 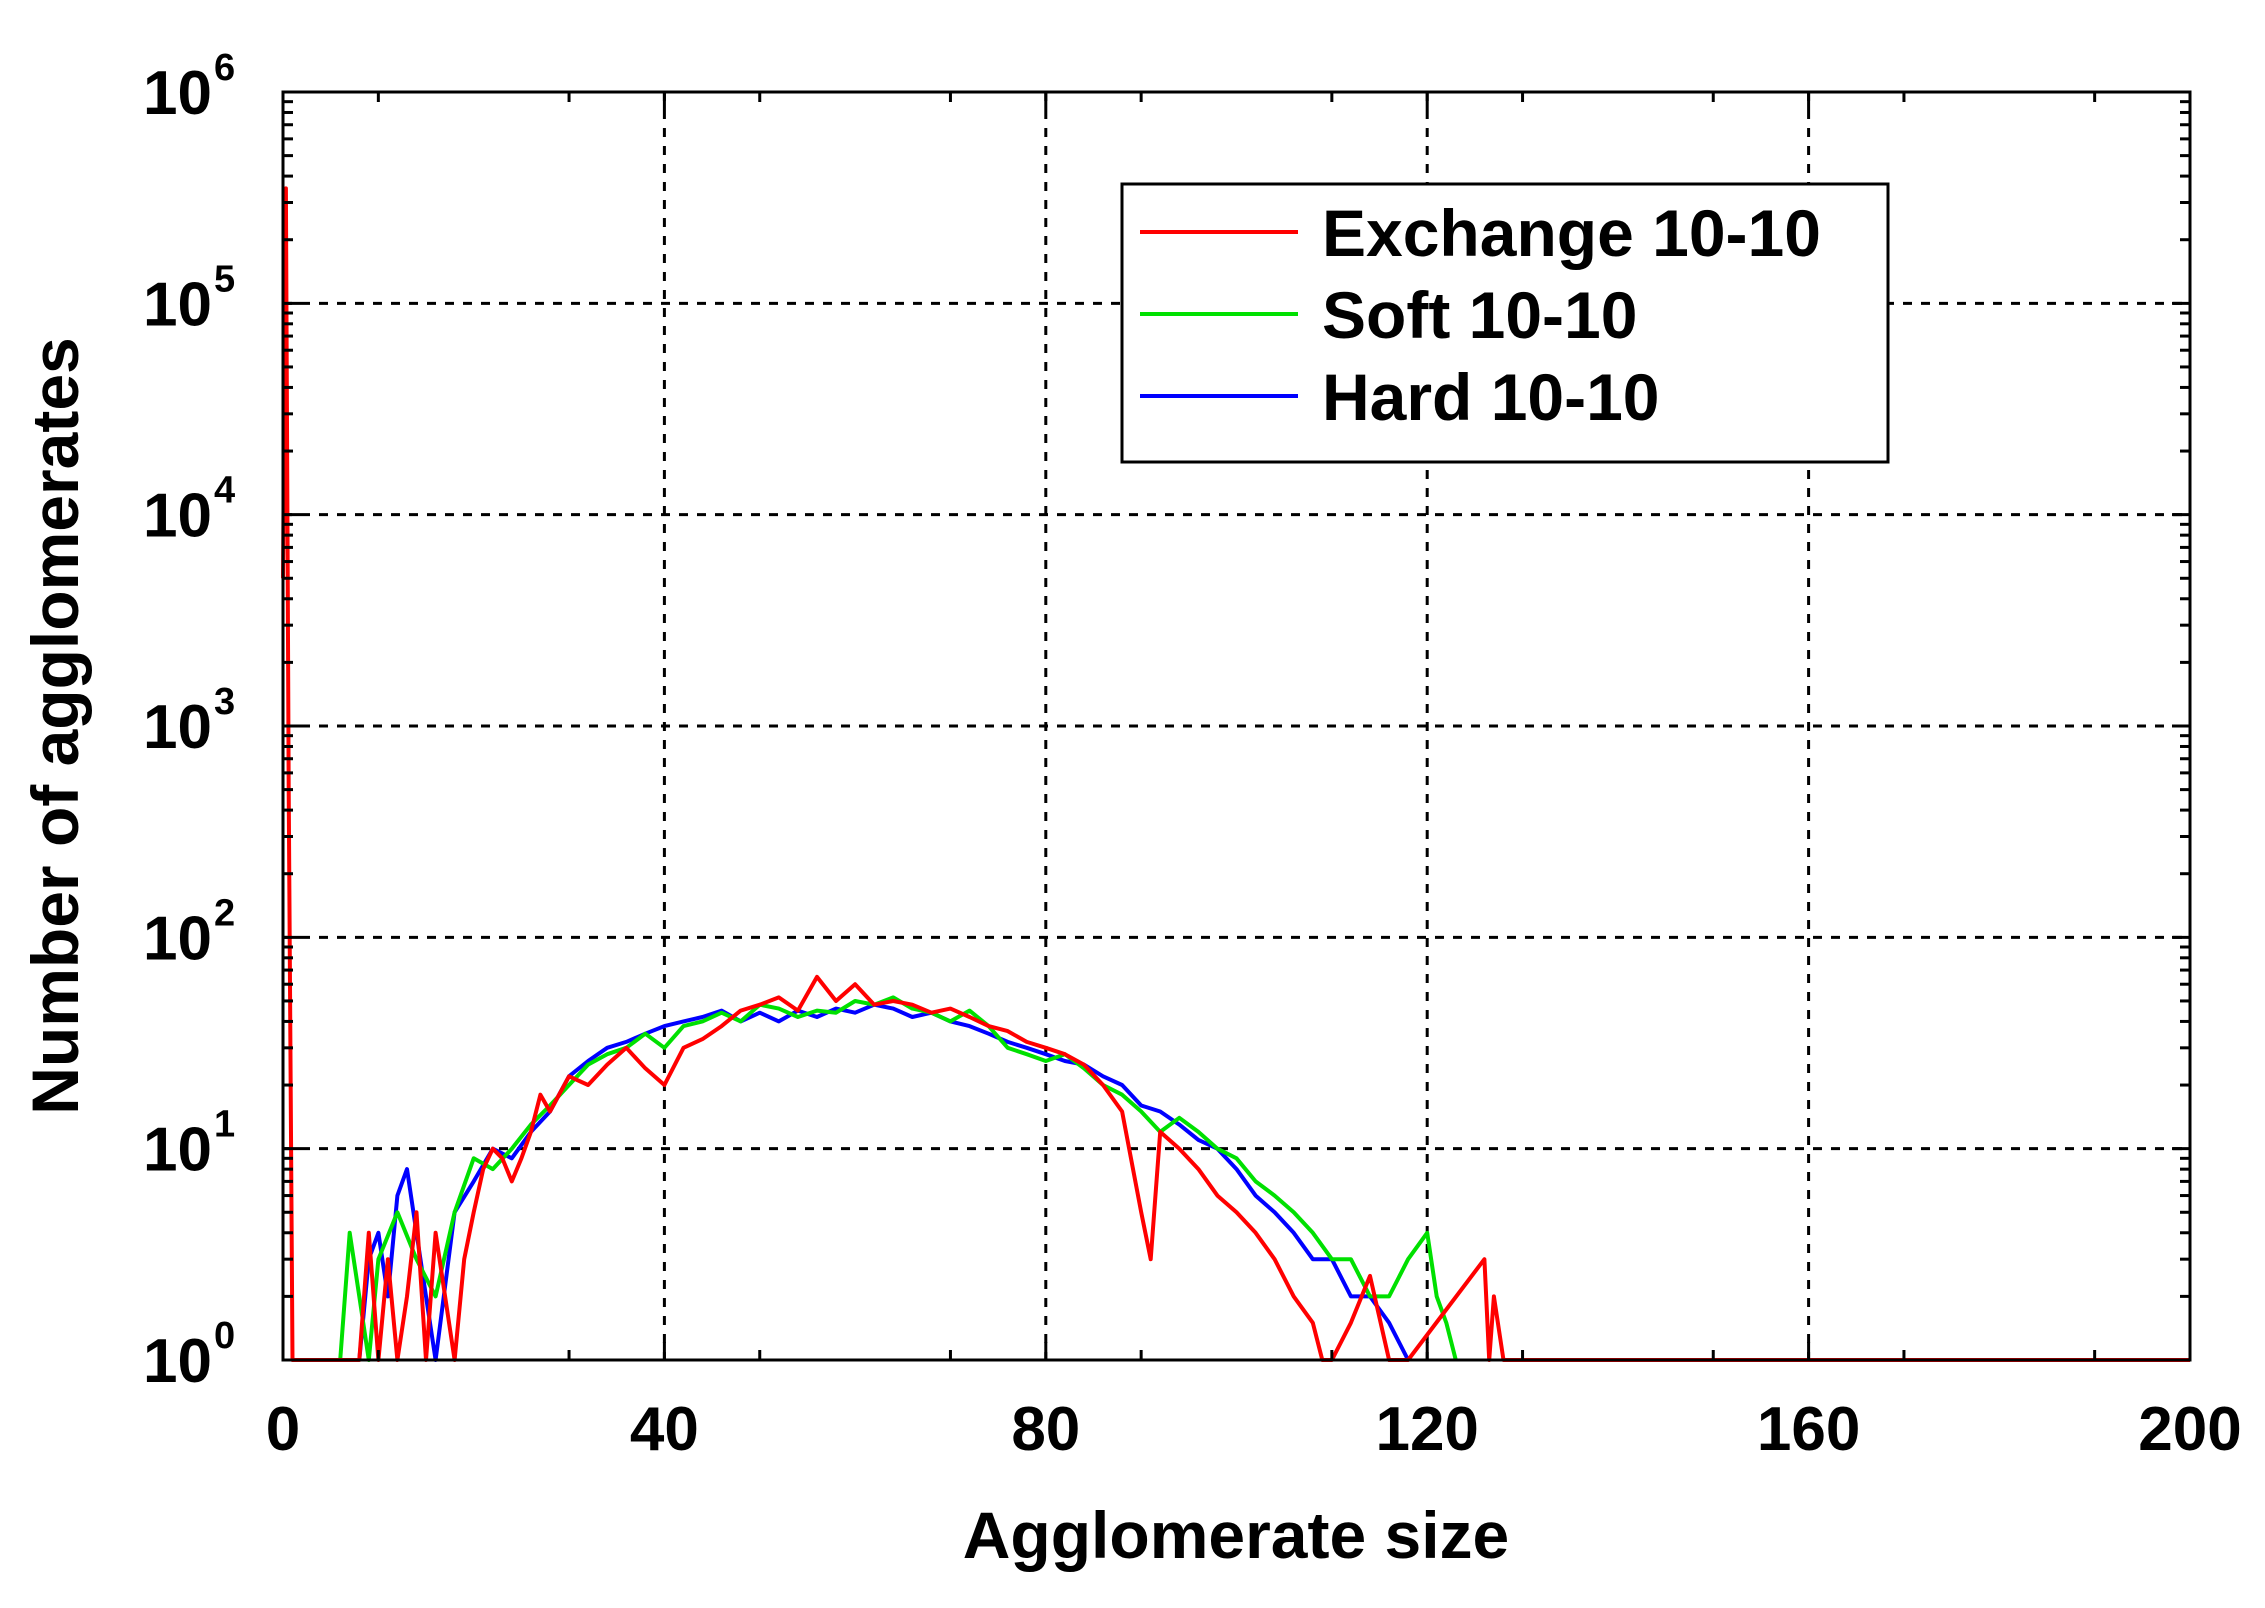 I want to click on y-tick-exponent: 5, so click(x=224, y=279).